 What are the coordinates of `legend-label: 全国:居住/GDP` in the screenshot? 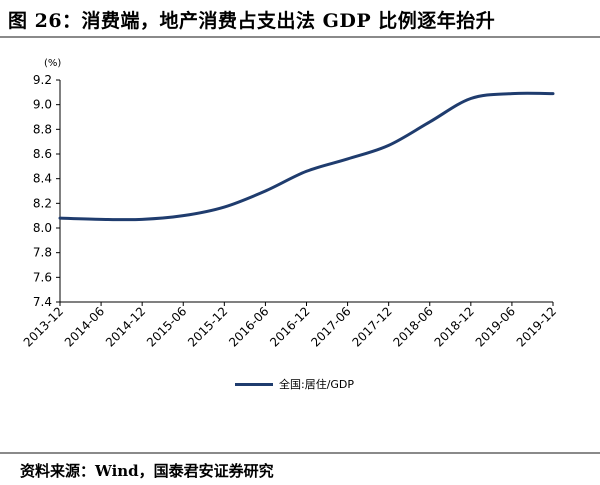 It's located at (317, 384).